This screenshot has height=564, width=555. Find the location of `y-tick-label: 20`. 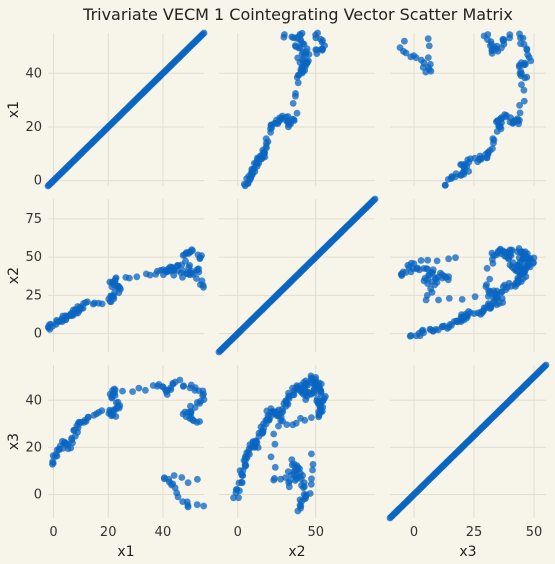

y-tick-label: 20 is located at coordinates (33, 447).